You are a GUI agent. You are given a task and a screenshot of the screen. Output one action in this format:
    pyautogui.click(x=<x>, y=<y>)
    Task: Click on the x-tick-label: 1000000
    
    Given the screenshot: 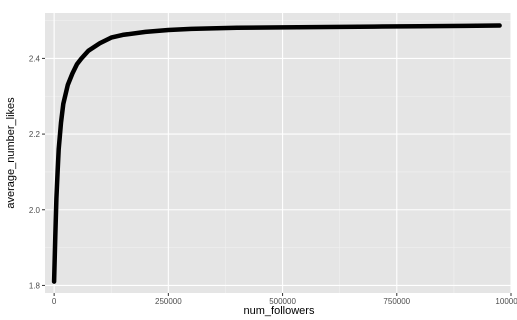 What is the action you would take?
    pyautogui.click(x=506, y=301)
    